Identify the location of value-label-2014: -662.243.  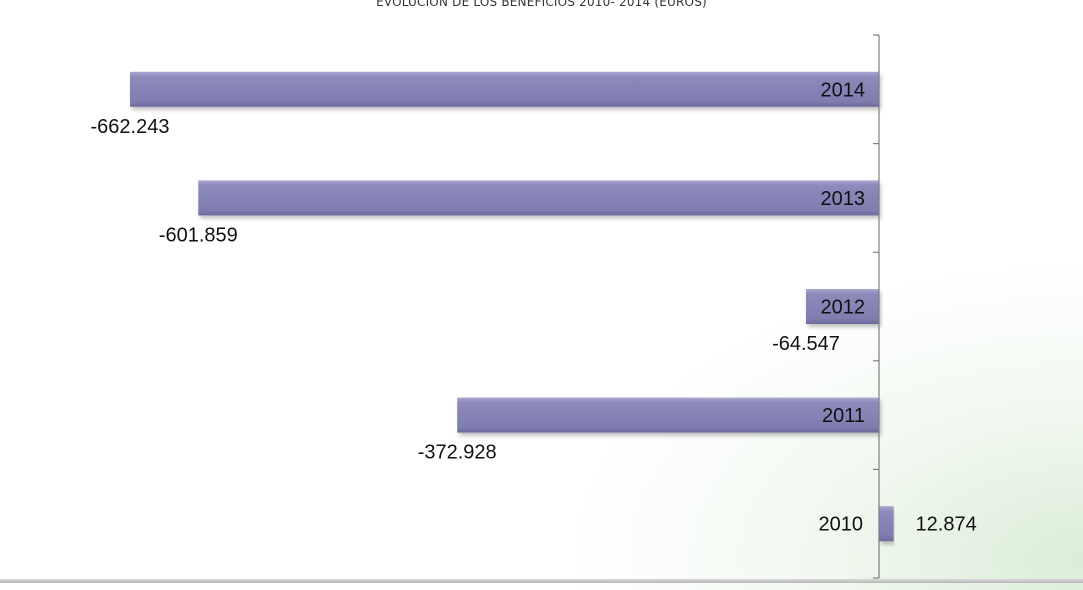
(130, 127).